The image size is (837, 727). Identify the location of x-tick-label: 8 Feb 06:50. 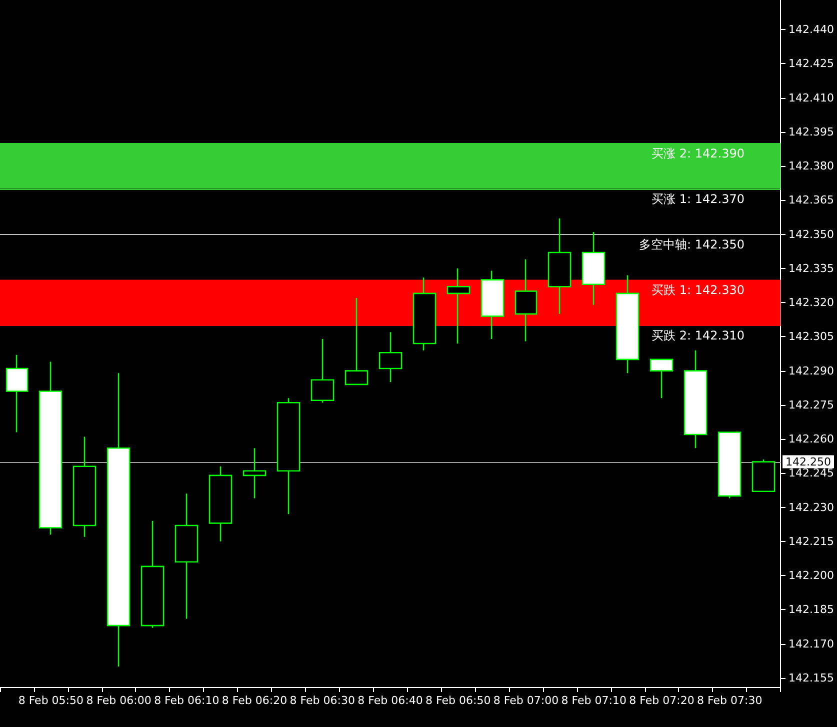
(458, 700).